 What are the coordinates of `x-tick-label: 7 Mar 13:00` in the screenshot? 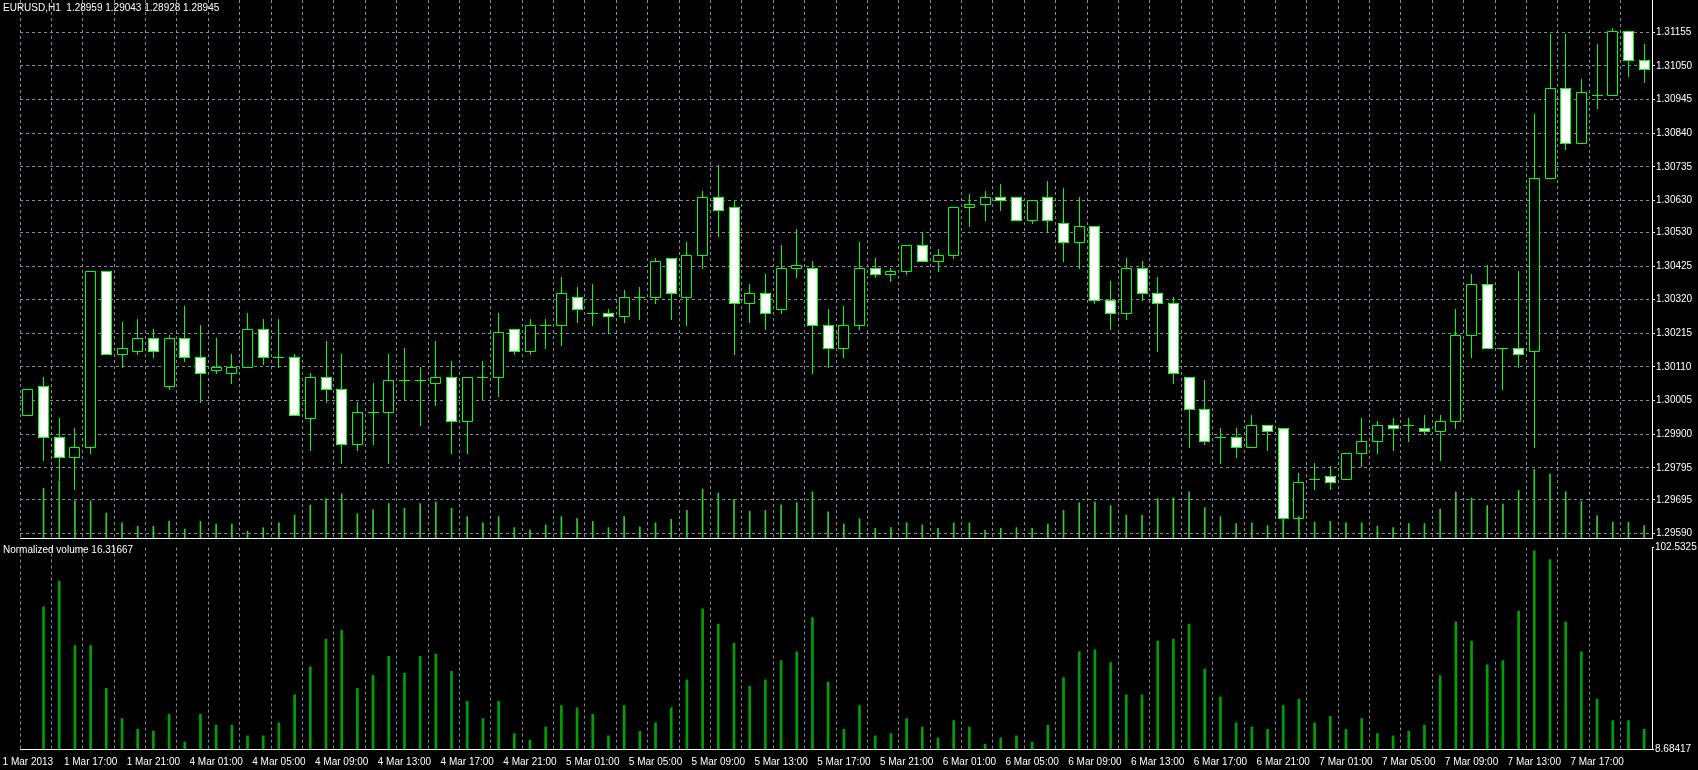 It's located at (1534, 762).